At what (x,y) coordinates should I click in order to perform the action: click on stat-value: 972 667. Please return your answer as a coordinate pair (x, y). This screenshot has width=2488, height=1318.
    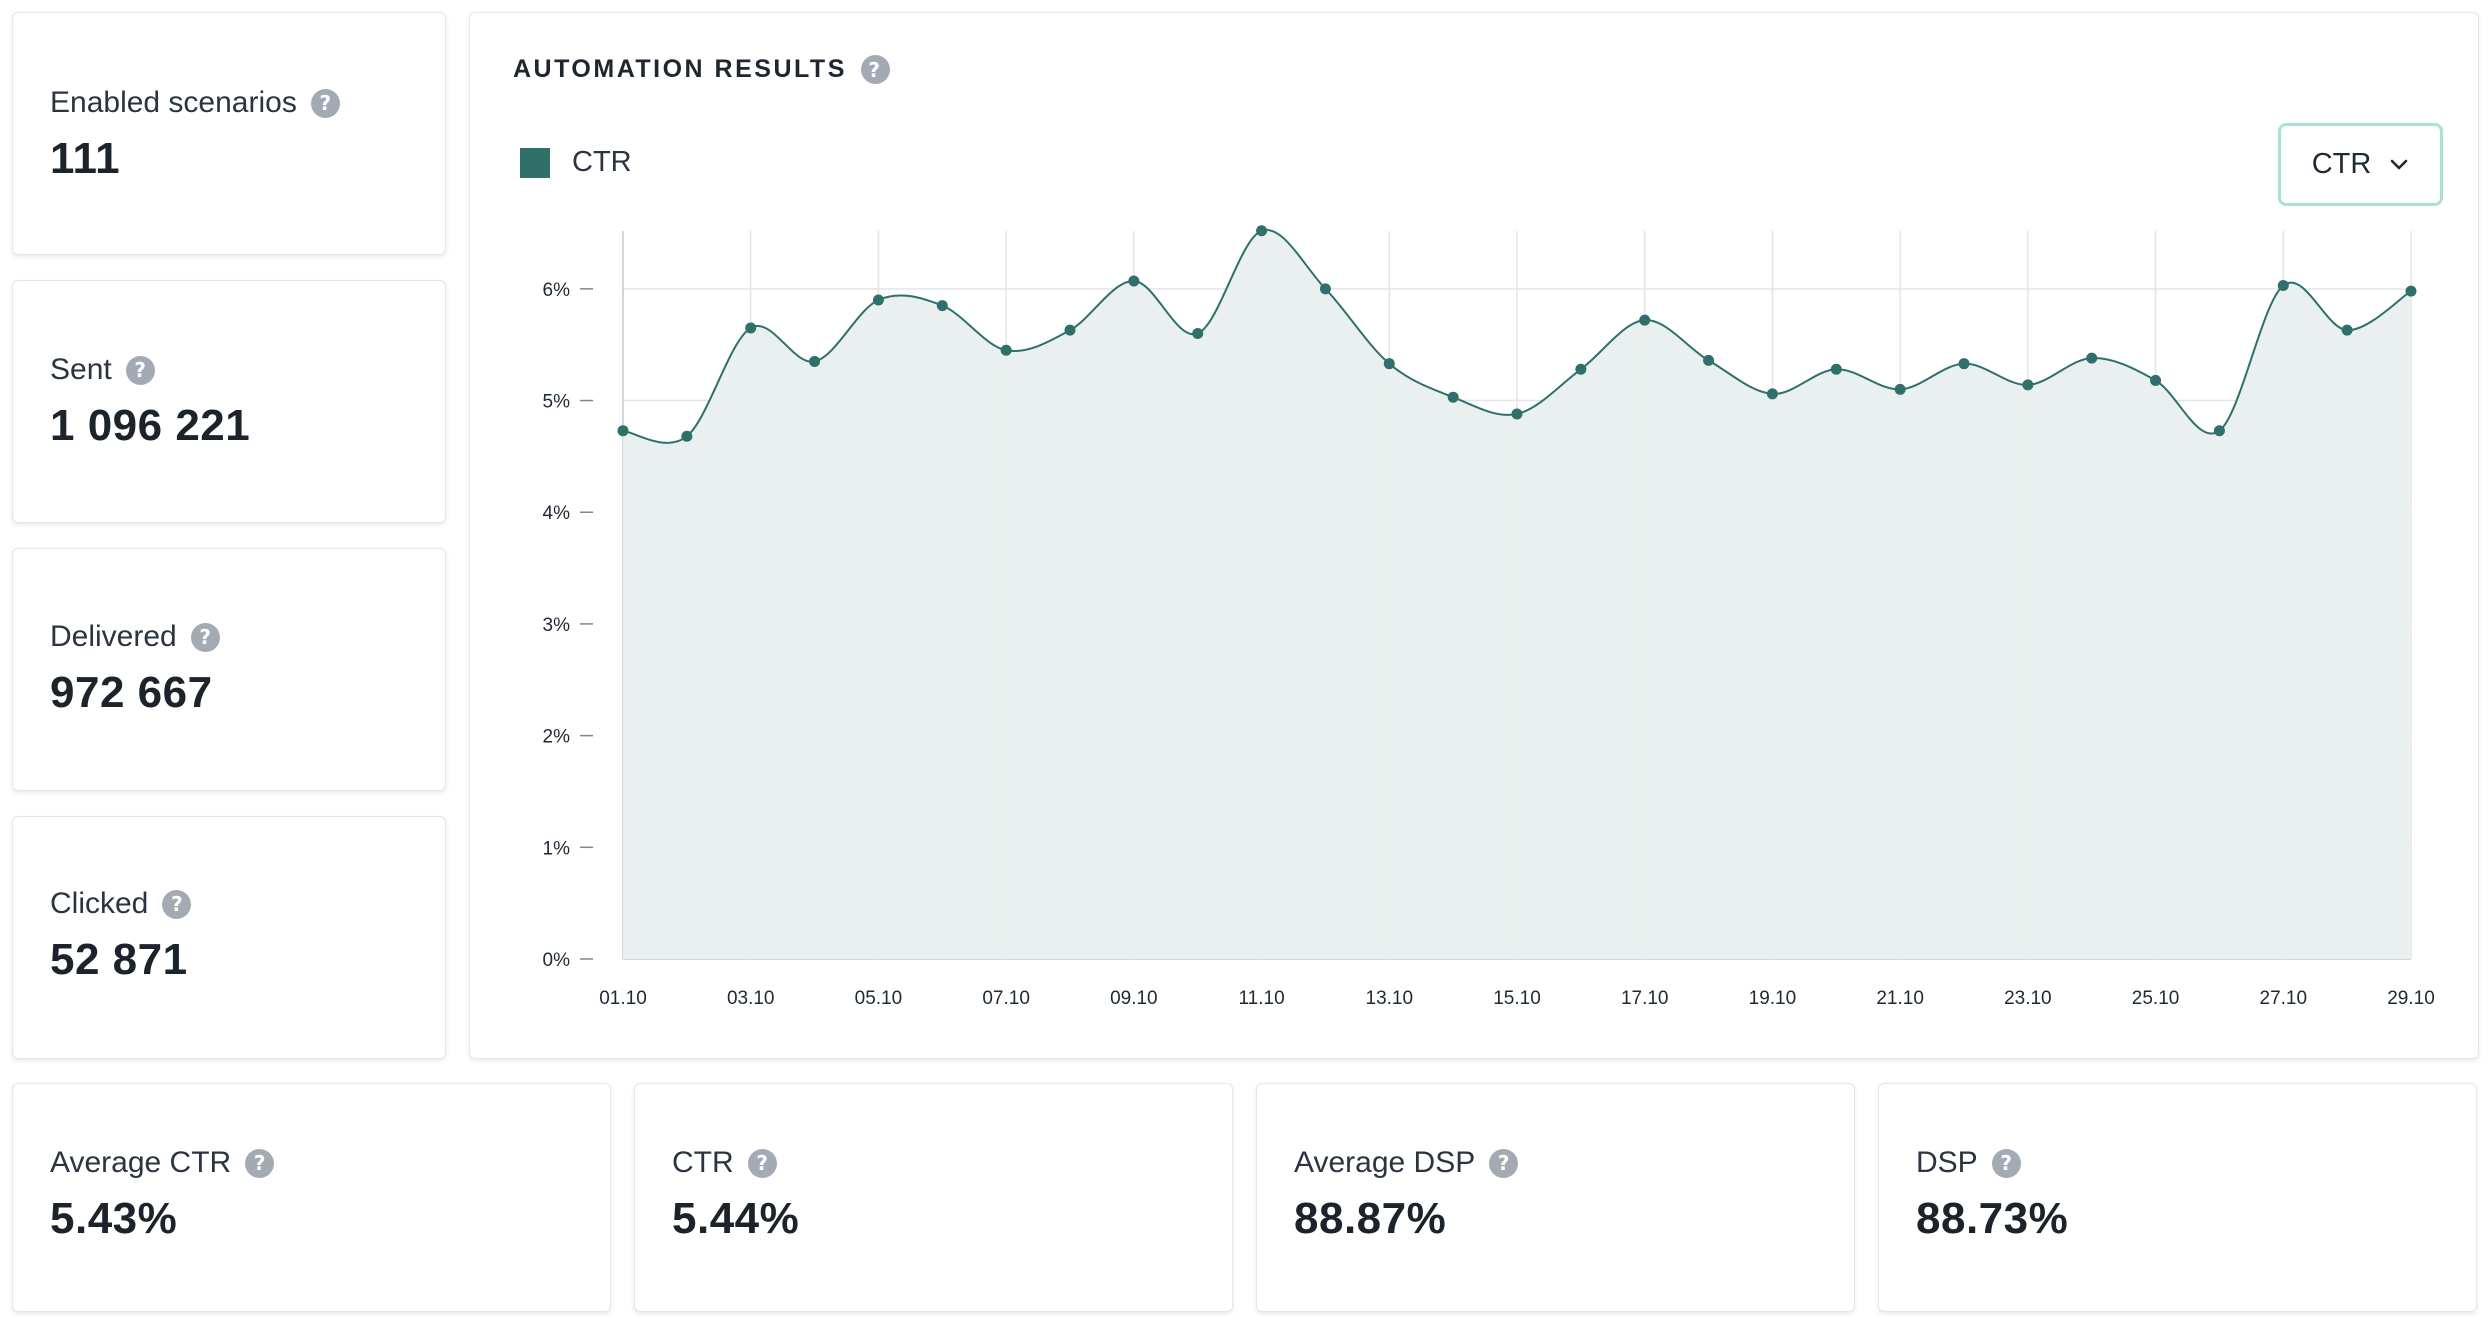
    Looking at the image, I should click on (131, 692).